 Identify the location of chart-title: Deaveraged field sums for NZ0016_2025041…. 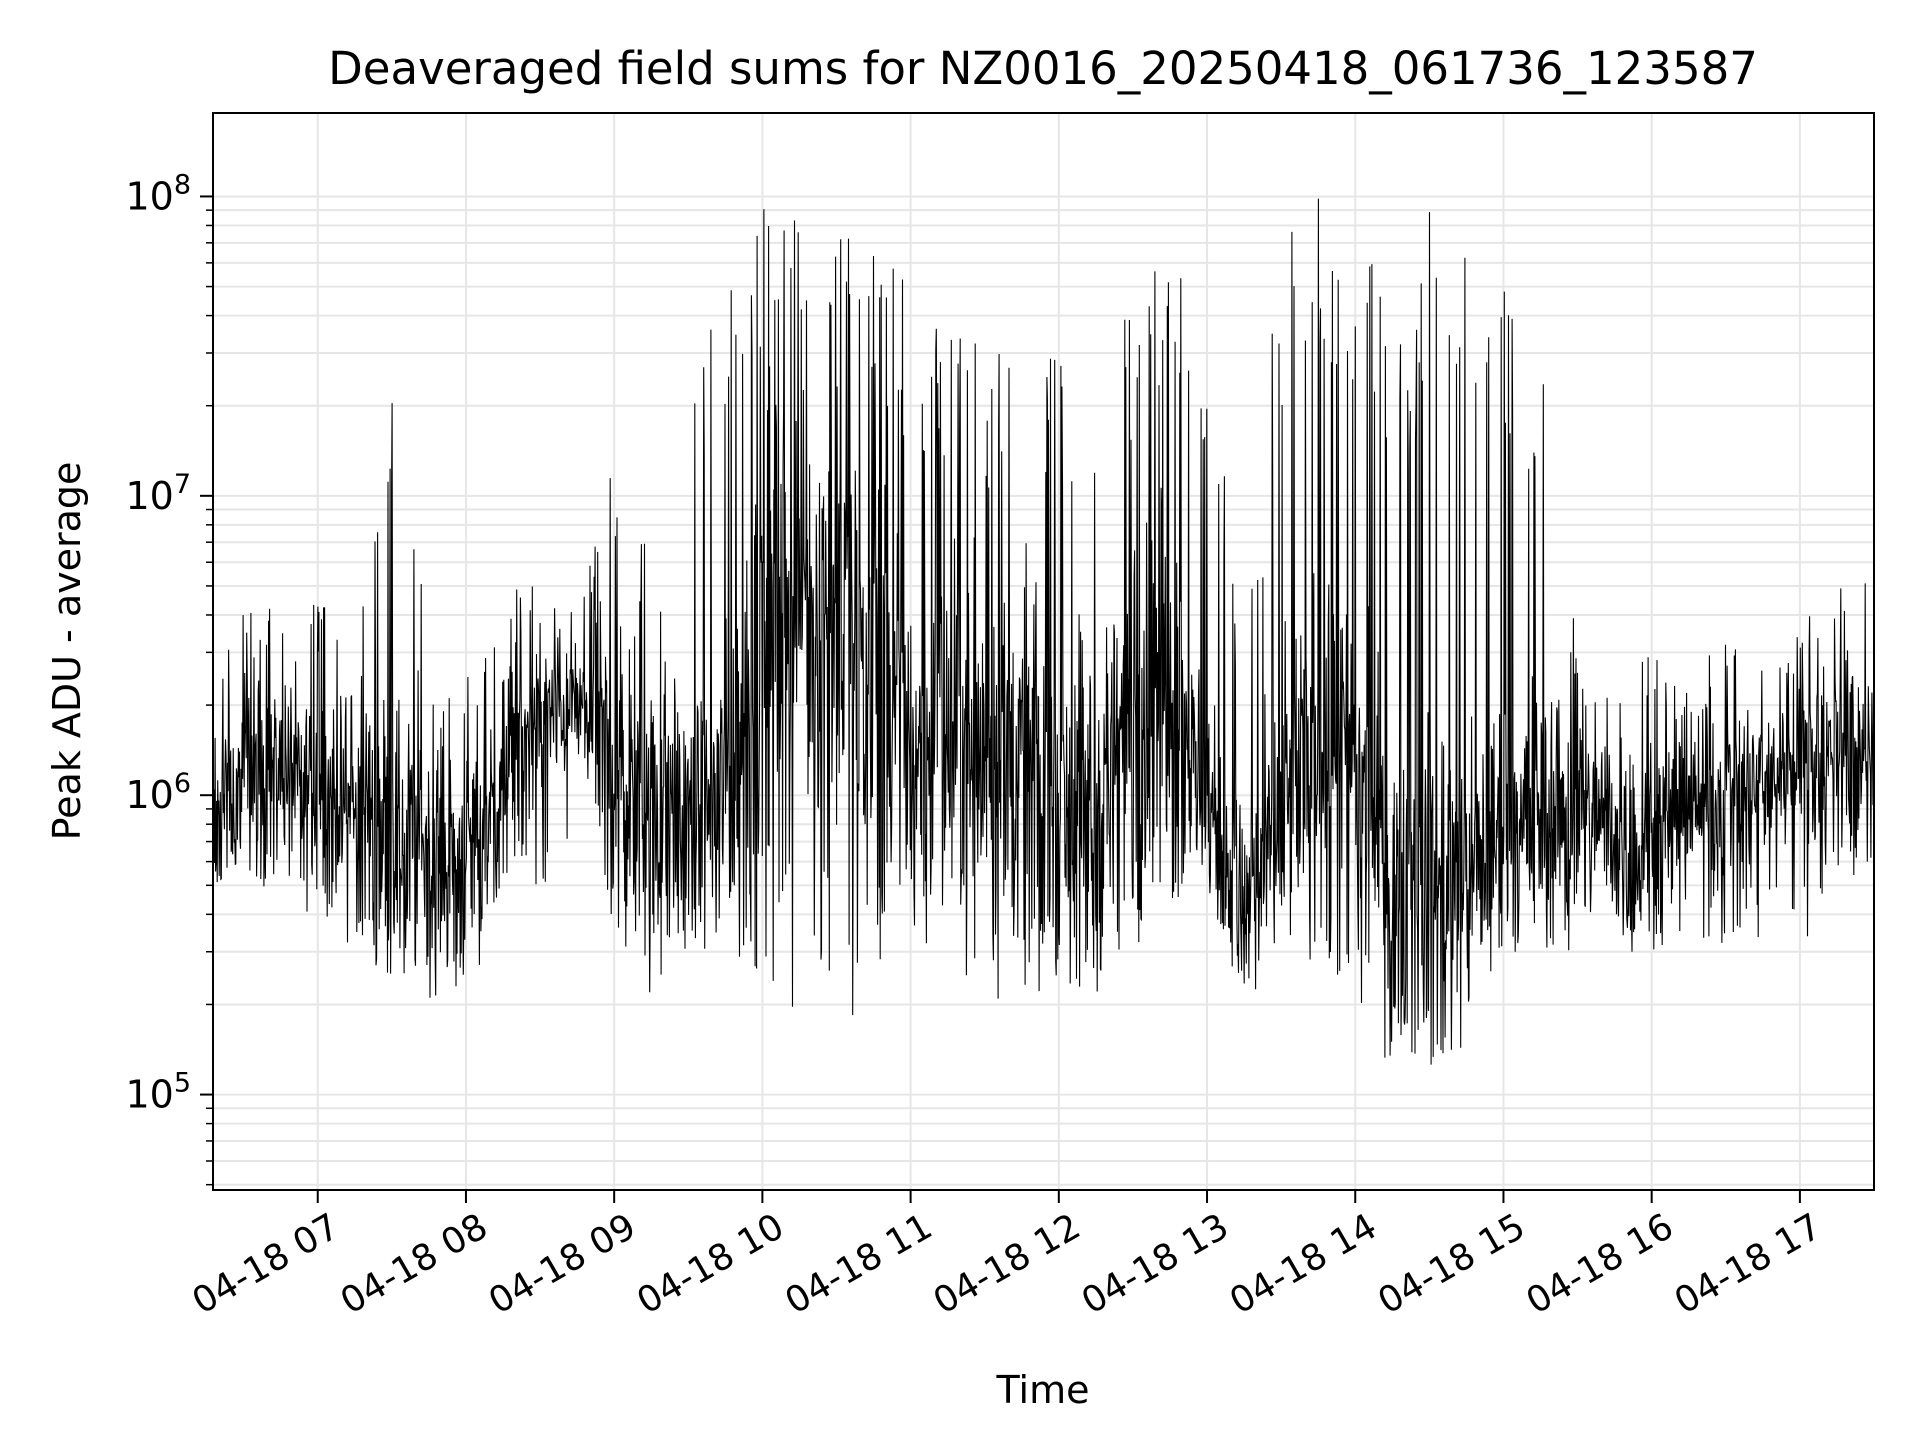
(1043, 68).